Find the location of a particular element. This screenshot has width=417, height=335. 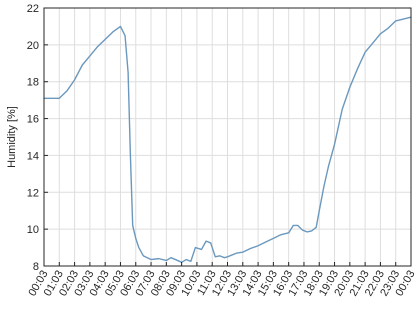

y-tick-label: 8 is located at coordinates (36, 267).